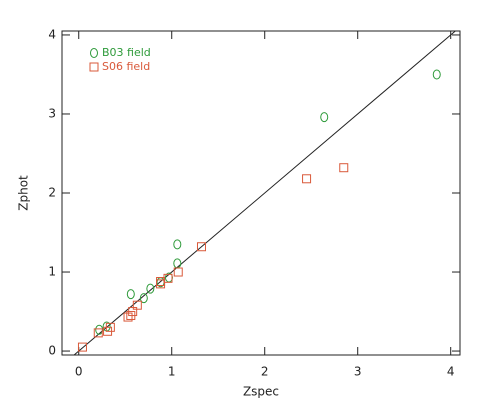 The image size is (480, 414). What do you see at coordinates (172, 372) in the screenshot?
I see `x-tick-label: 1` at bounding box center [172, 372].